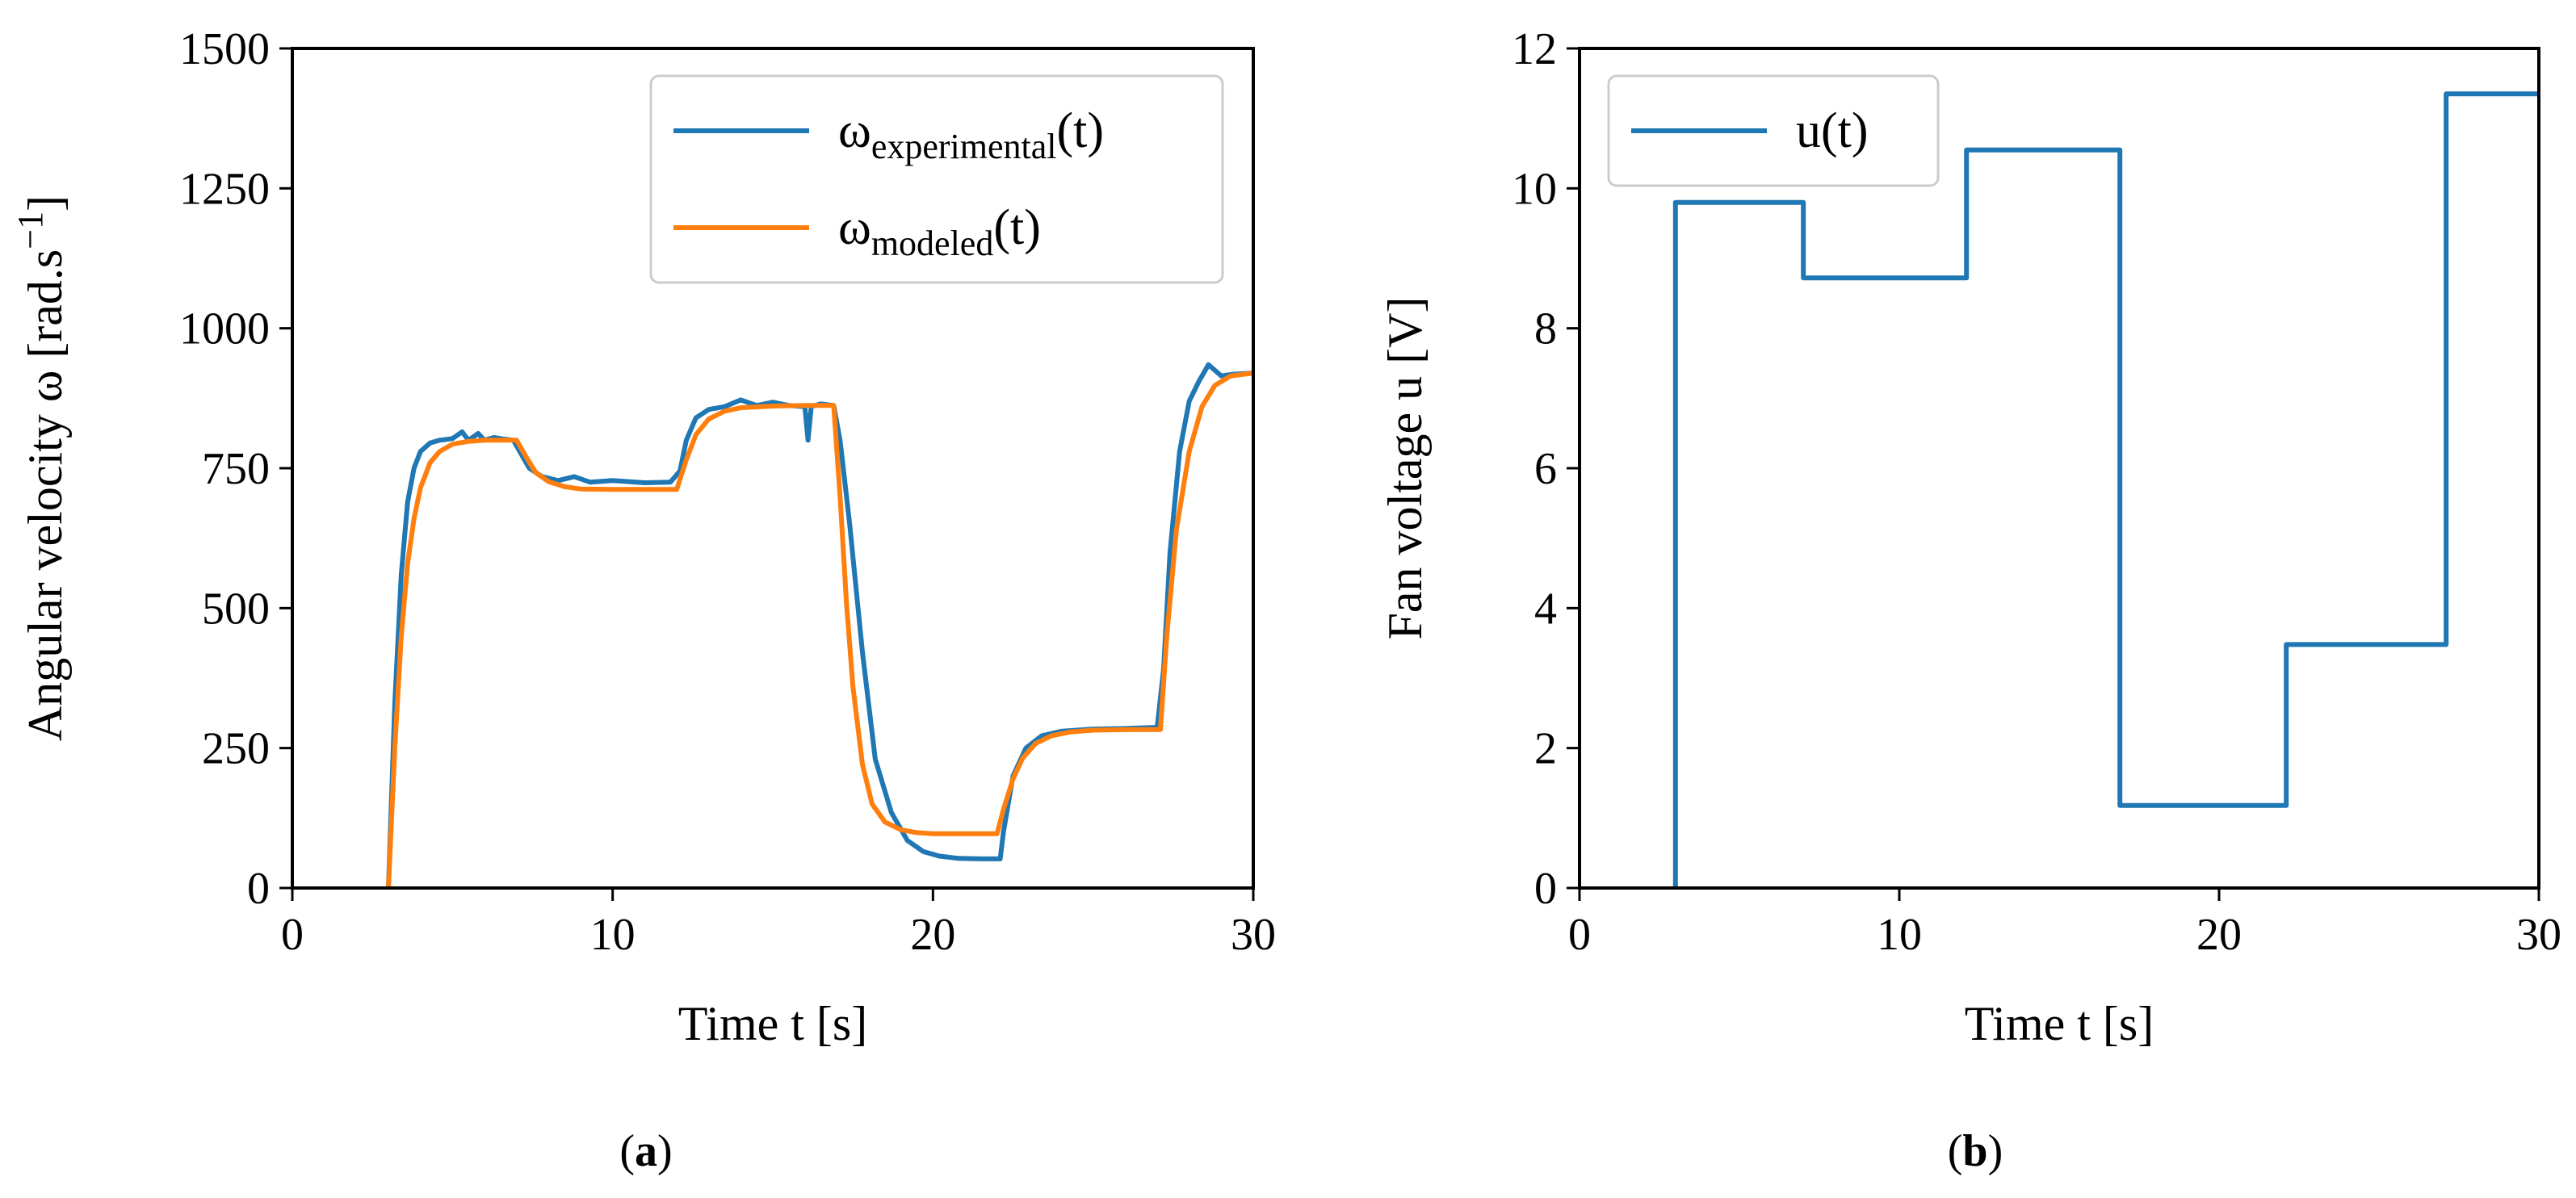 The image size is (2576, 1198). I want to click on y-tick-label: 1250, so click(224, 189).